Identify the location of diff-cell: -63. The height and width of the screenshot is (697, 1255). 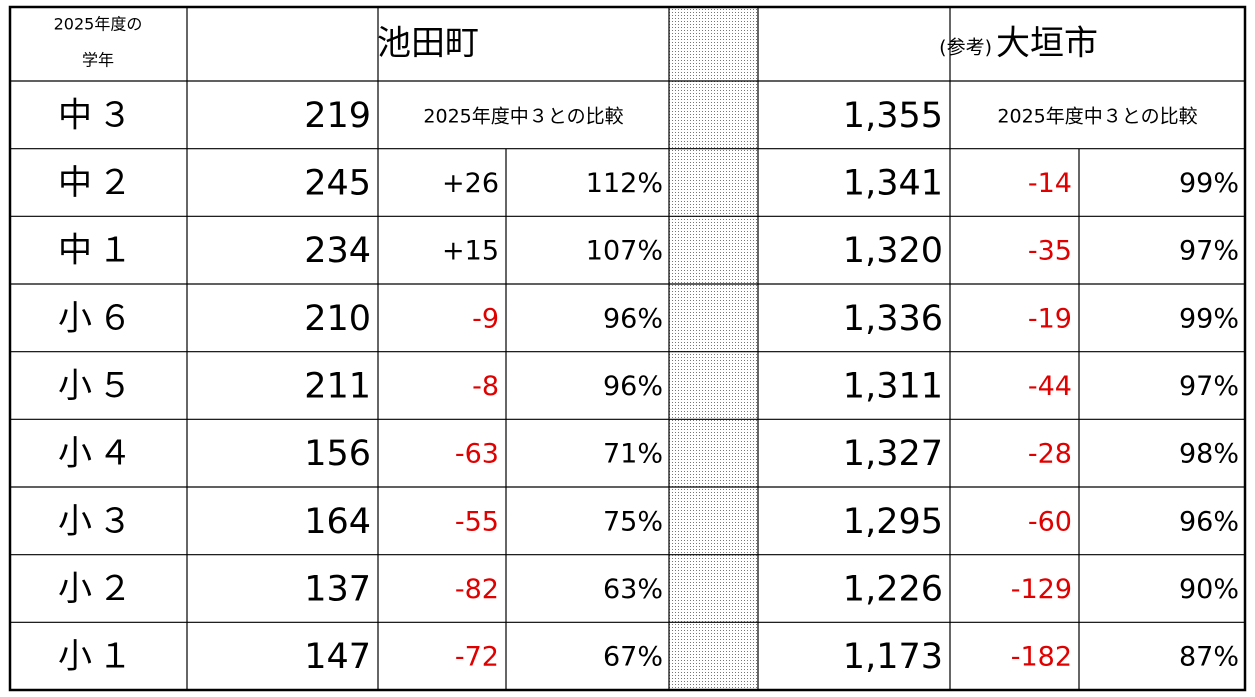
(477, 454).